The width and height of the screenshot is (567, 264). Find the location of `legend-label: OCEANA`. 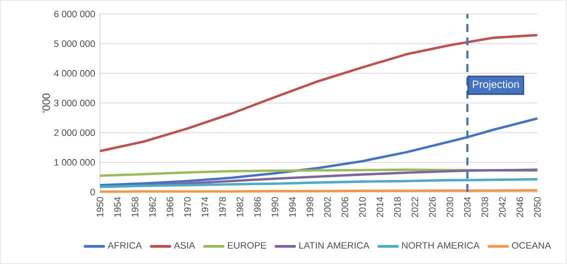

legend-label: OCEANA is located at coordinates (531, 245).